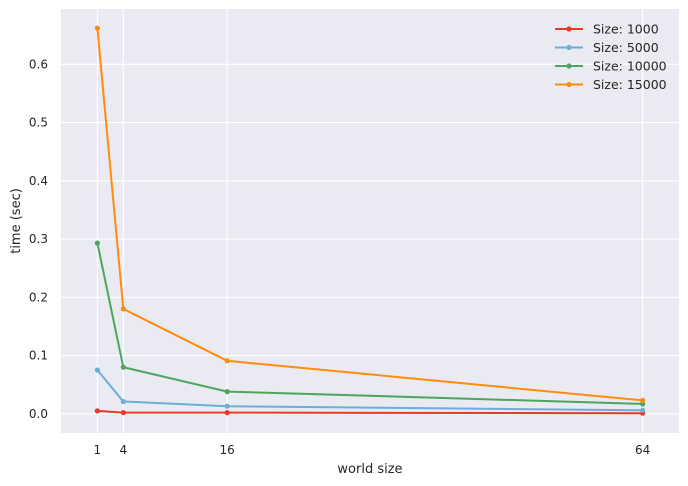 This screenshot has height=486, width=688. Describe the element at coordinates (38, 356) in the screenshot. I see `y-tick-label: 0.1` at that location.